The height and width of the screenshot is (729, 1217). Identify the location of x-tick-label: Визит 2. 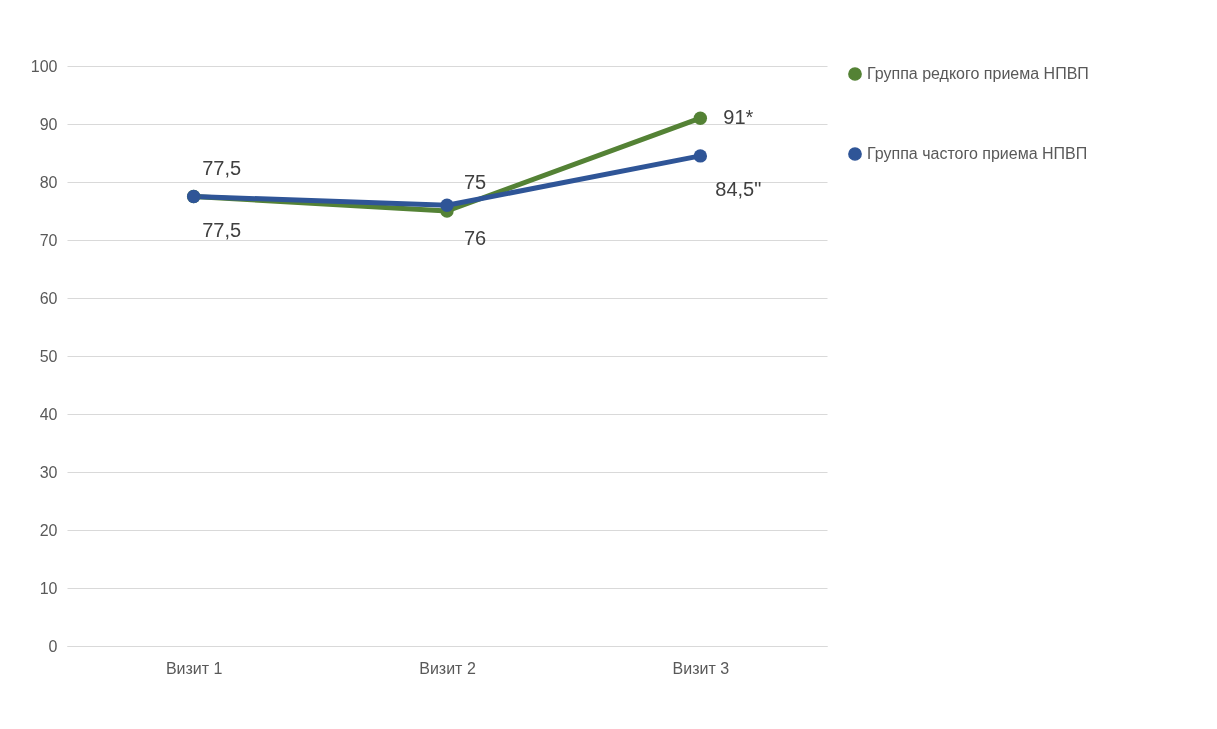
(447, 668).